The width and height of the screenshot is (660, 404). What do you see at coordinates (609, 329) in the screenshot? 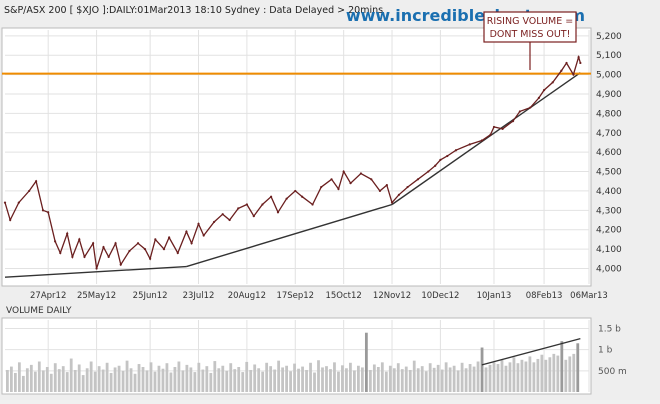
I see `volume-y-tick-label: 1.5 b` at bounding box center [609, 329].